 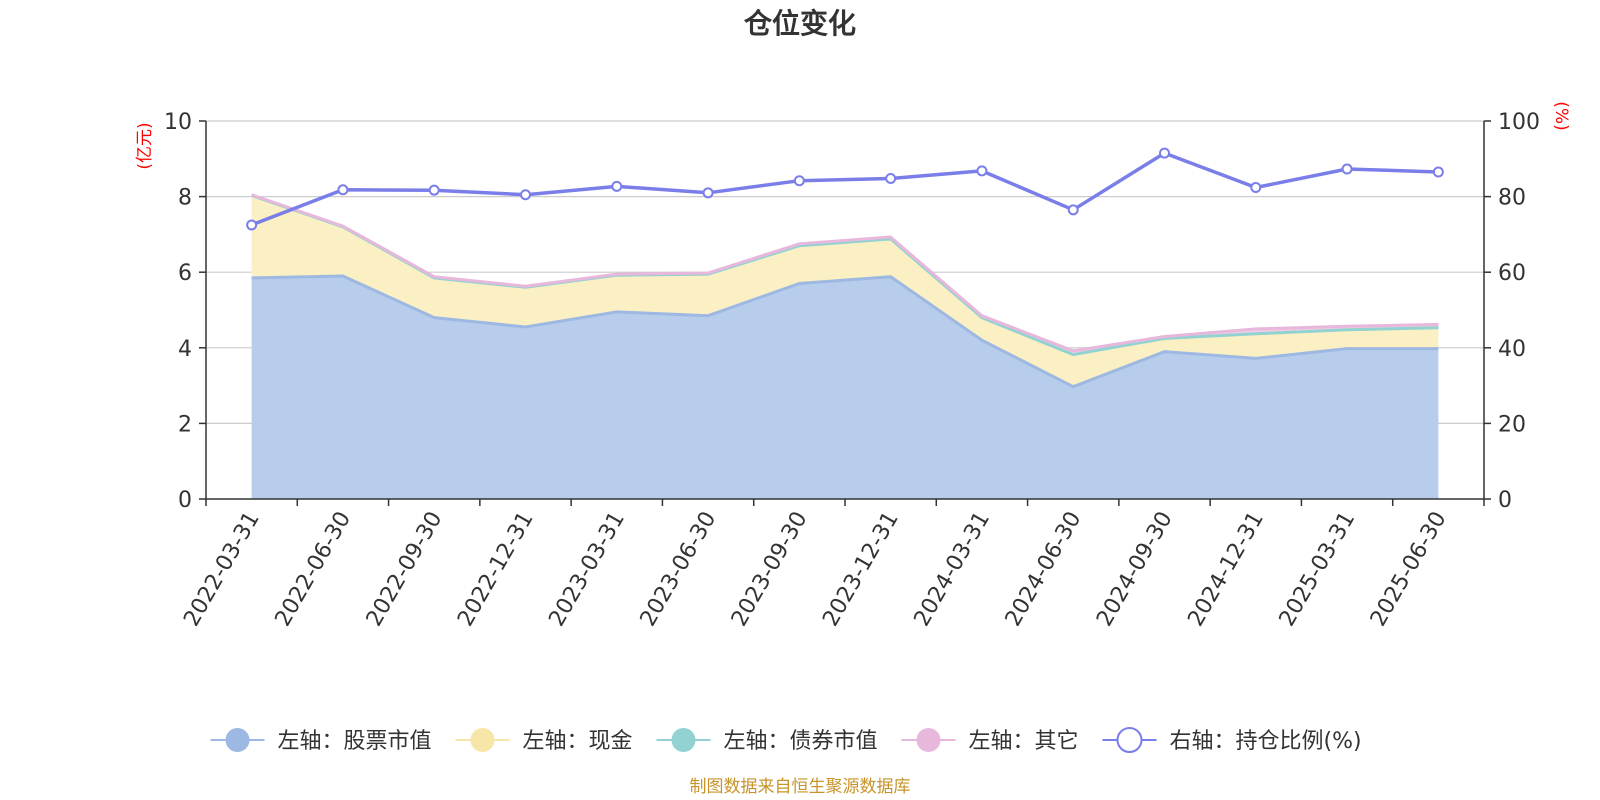 I want to click on legend-label: 左轴：债券市值, so click(x=801, y=741).